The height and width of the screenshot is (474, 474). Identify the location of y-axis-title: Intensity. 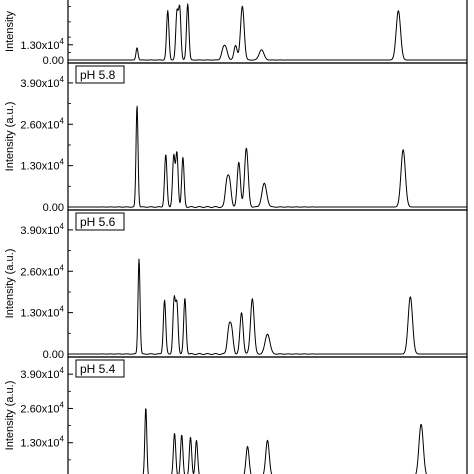
(10, 31).